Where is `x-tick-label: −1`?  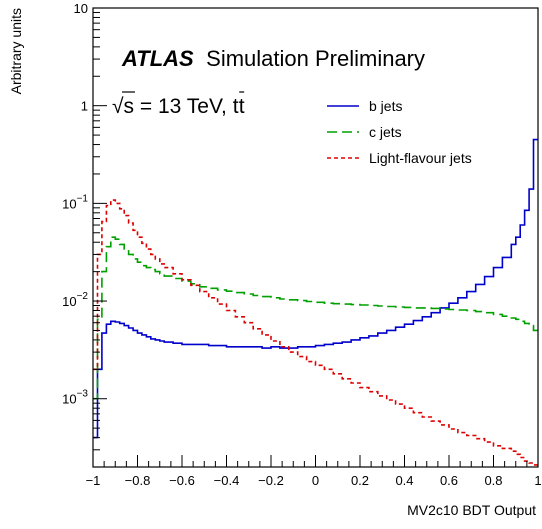
x-tick-label: −1 is located at coordinates (93, 480).